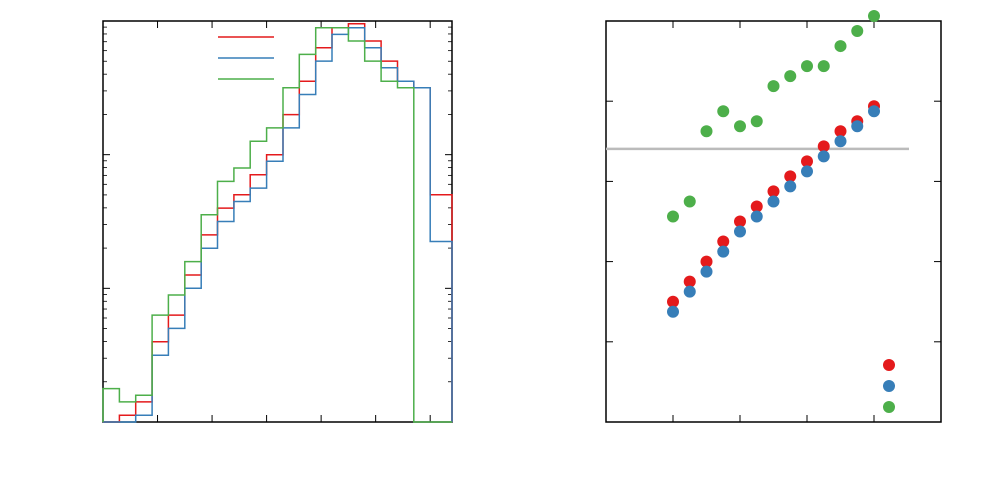 The width and height of the screenshot is (981, 491). I want to click on scatter-legend-marker-green, so click(889, 407).